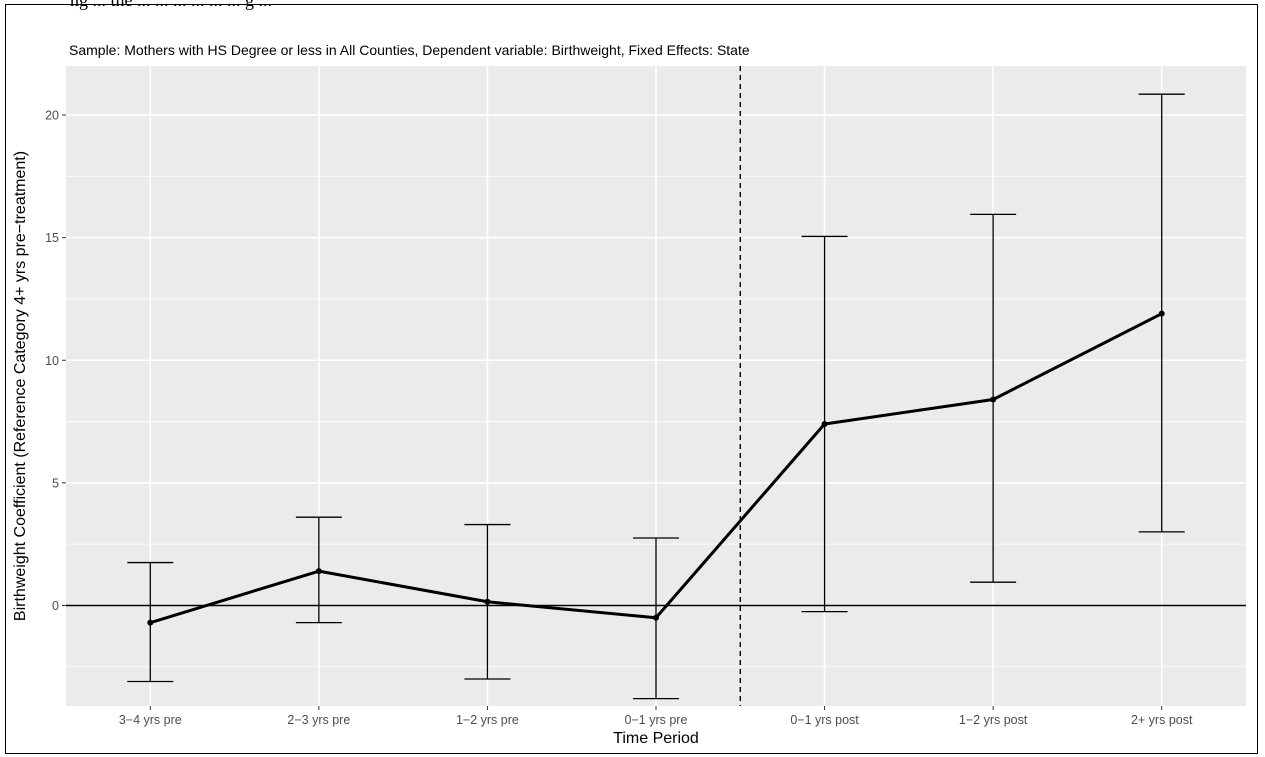  Describe the element at coordinates (487, 720) in the screenshot. I see `x-tick-label: 1−2 yrs pre` at that location.